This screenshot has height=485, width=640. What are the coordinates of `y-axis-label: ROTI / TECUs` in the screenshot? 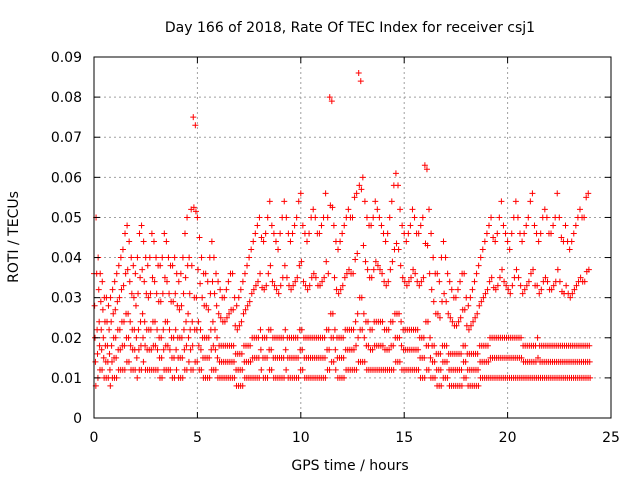 It's located at (14, 237).